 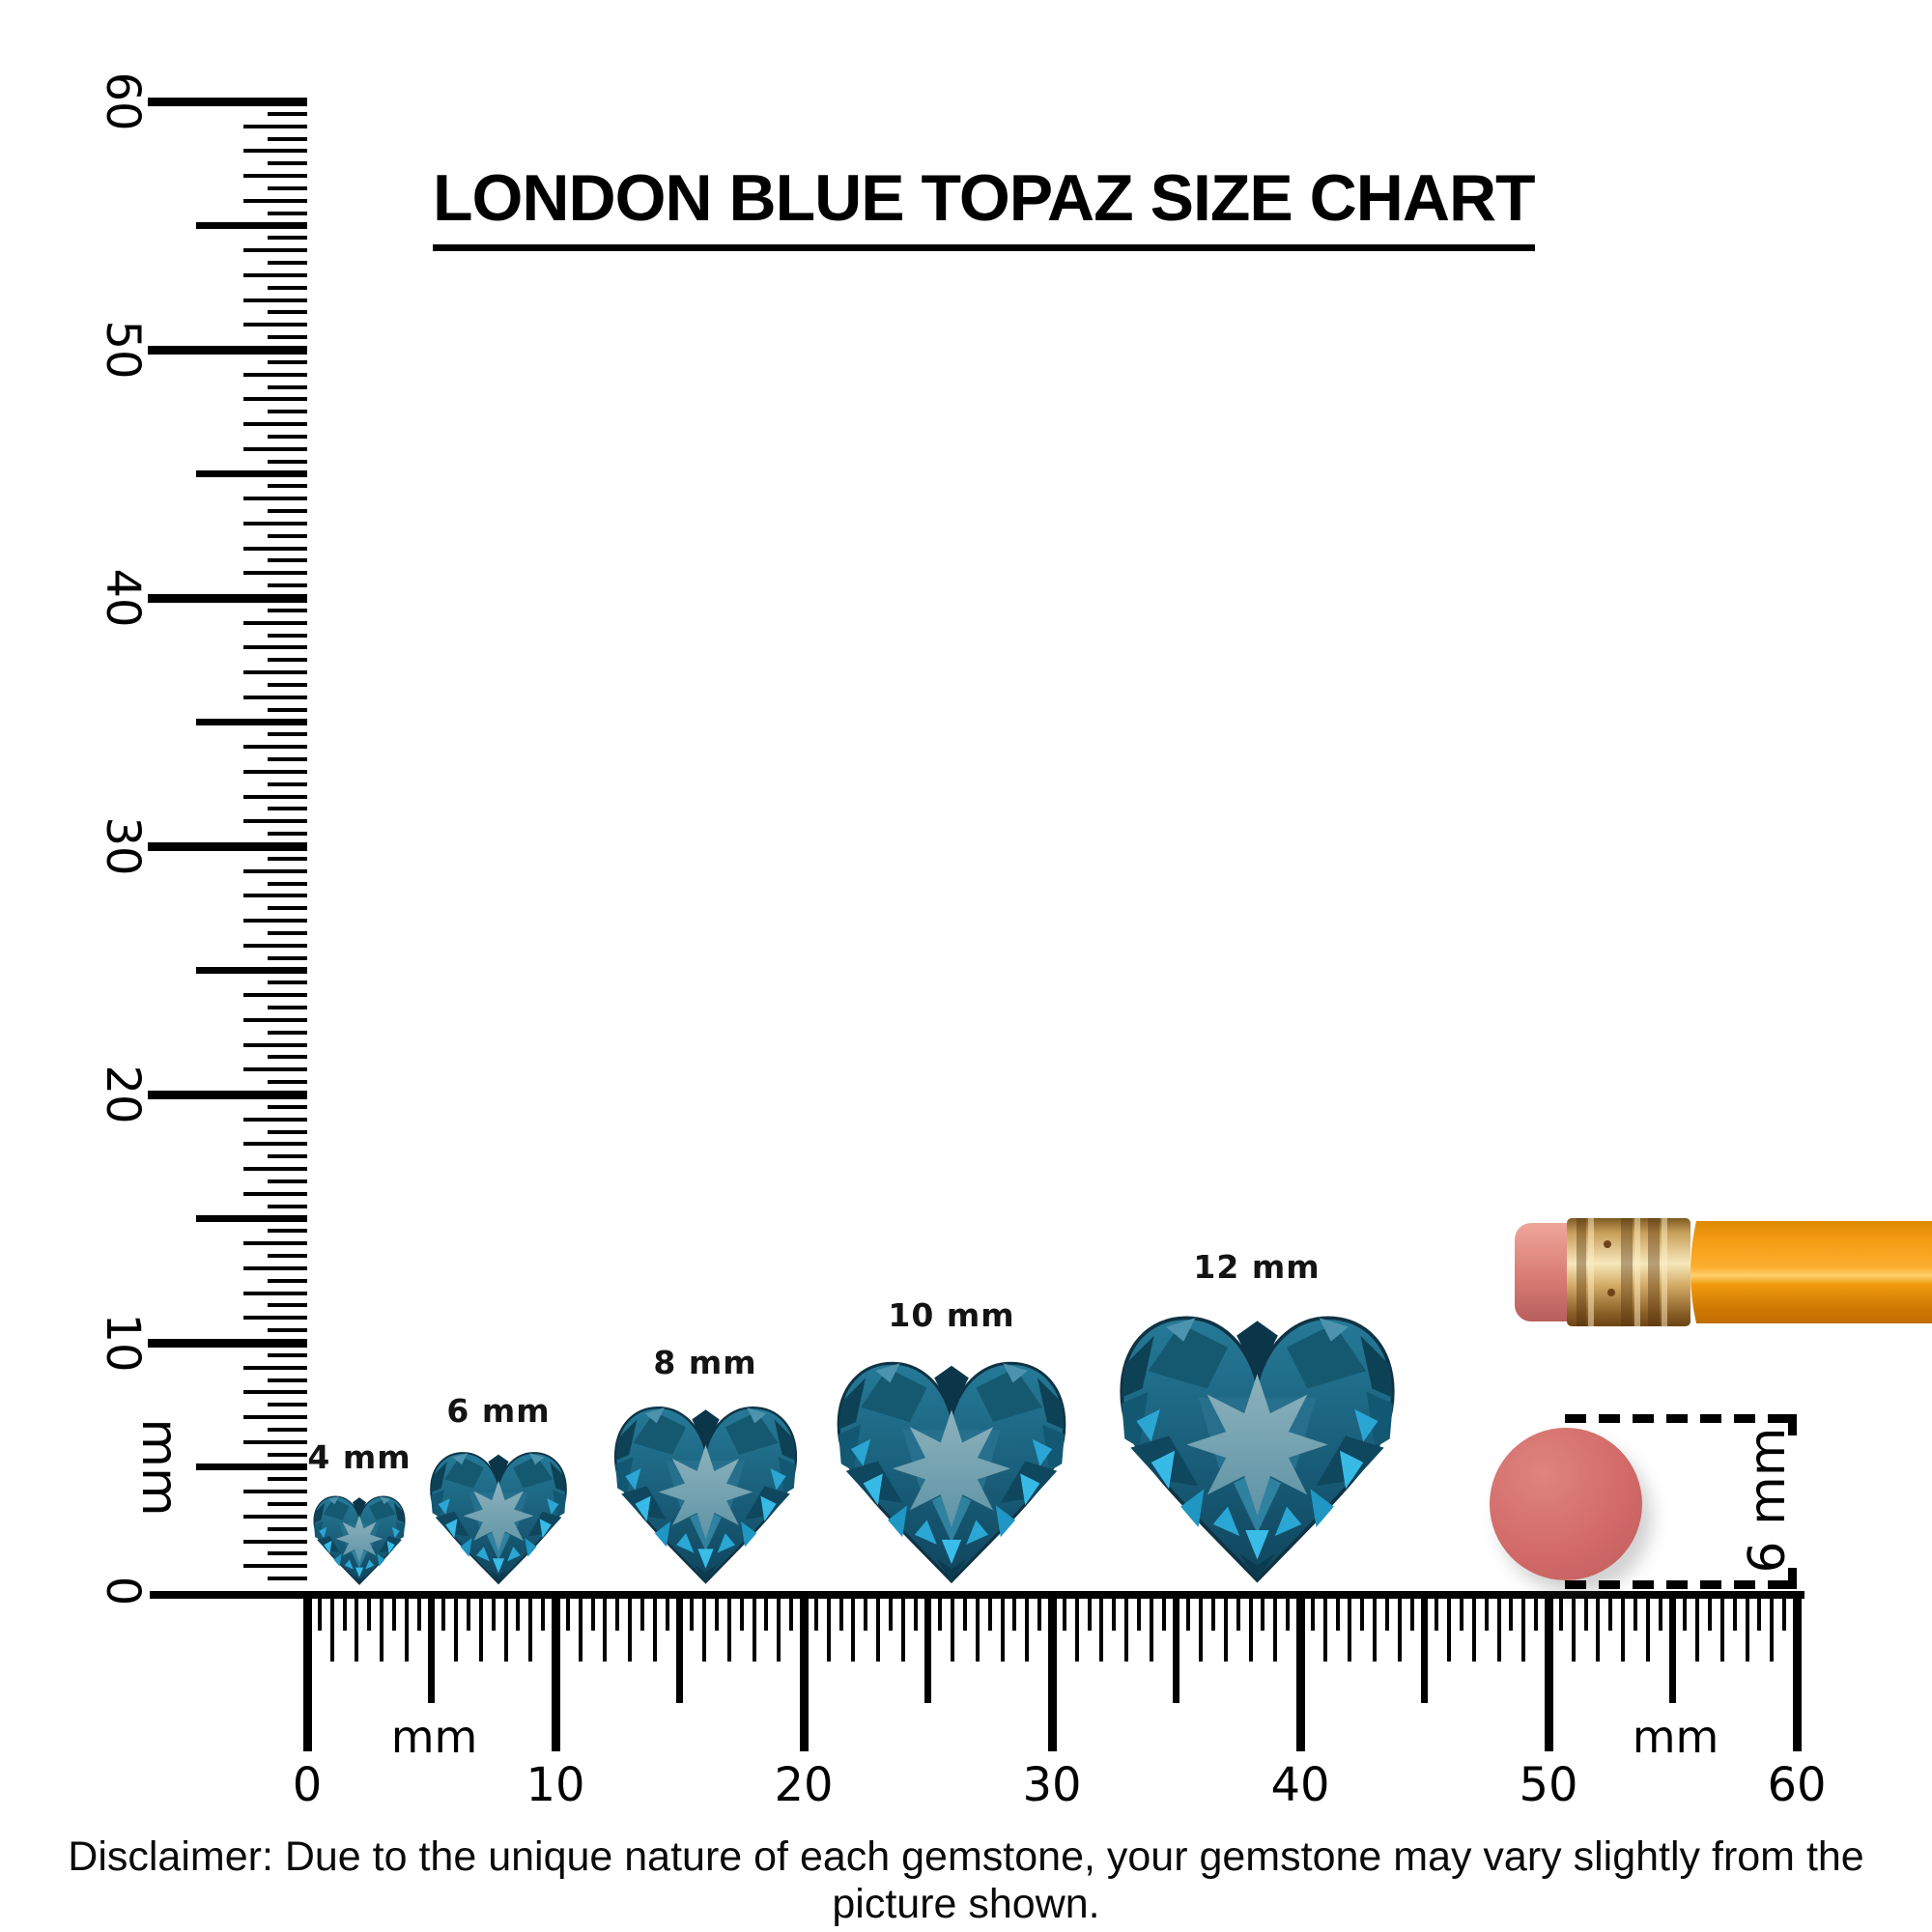 What do you see at coordinates (123, 1094) in the screenshot?
I see `vertical-ruler-number: 20` at bounding box center [123, 1094].